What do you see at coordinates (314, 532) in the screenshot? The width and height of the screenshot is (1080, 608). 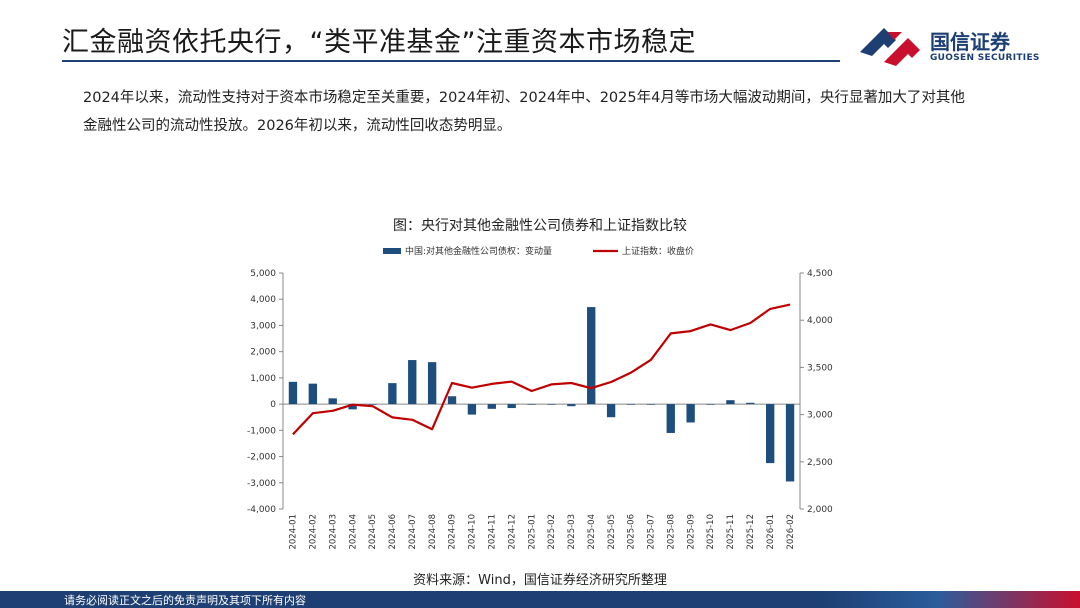 I see `x-tick-label: 2024-02` at bounding box center [314, 532].